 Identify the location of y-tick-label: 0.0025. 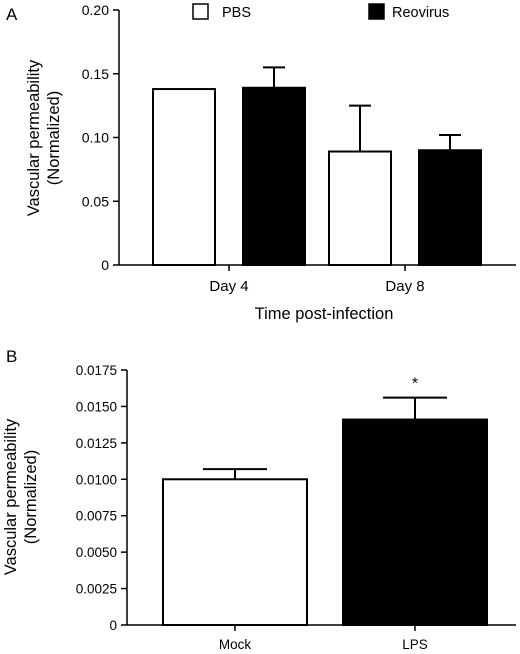
(96, 589).